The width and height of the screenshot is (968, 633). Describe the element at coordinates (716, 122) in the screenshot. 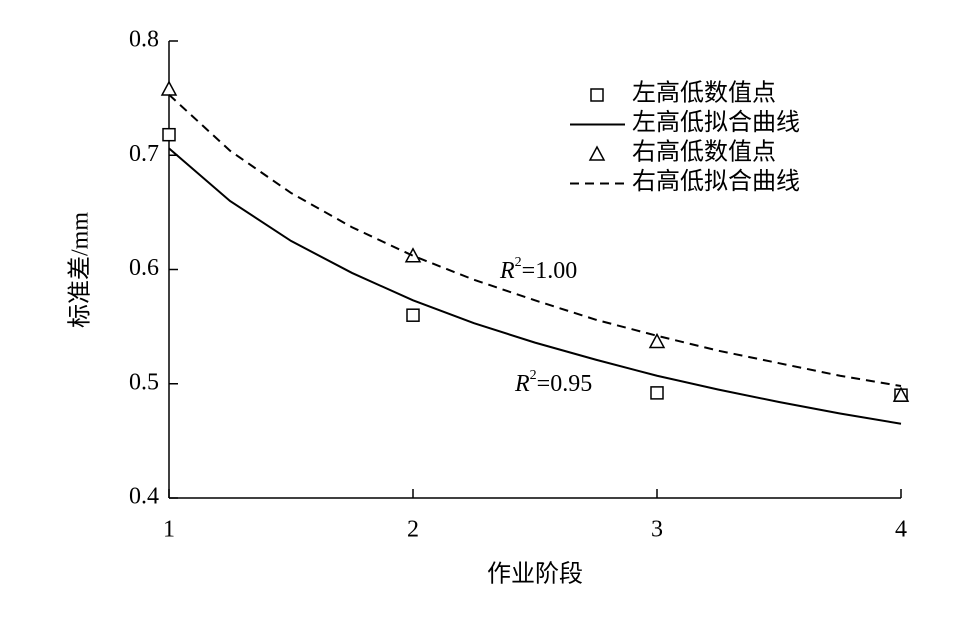

I see `legend-label: 左高低拟合曲线` at that location.